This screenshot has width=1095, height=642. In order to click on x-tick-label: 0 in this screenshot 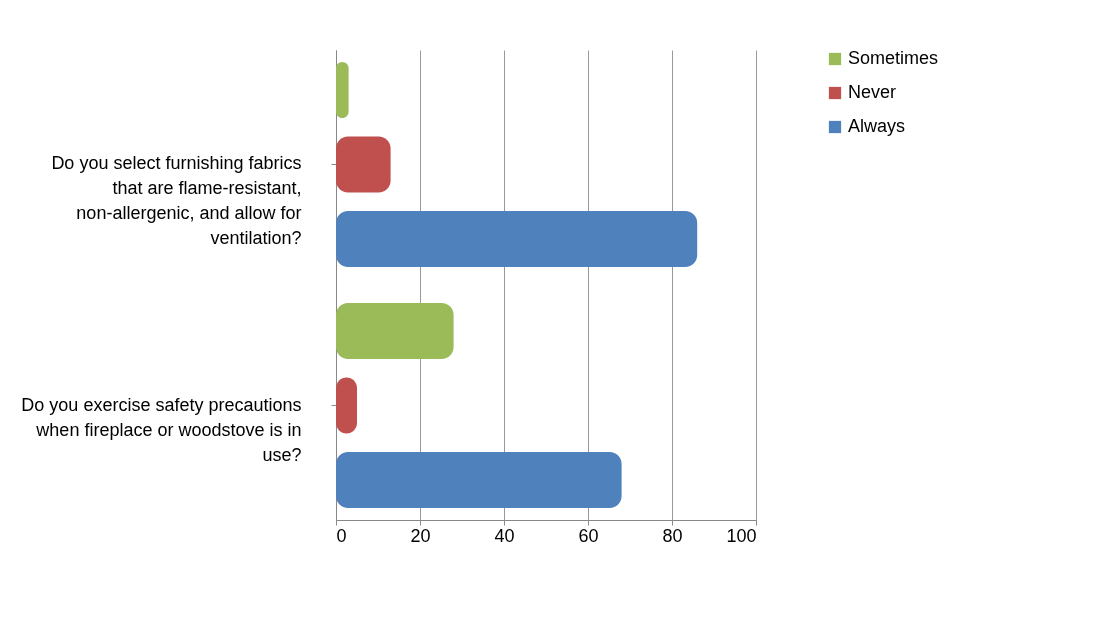, I will do `click(341, 535)`.